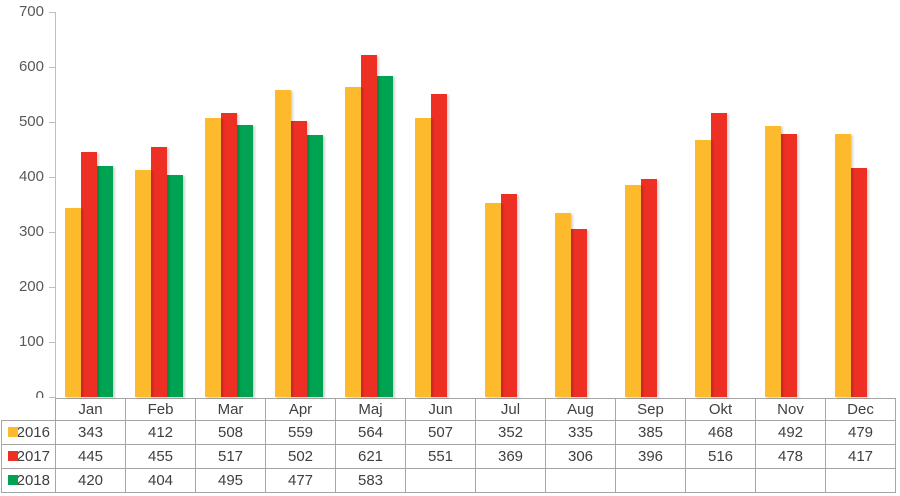 The width and height of the screenshot is (900, 496). Describe the element at coordinates (39, 396) in the screenshot. I see `y-axis-label: 0` at that location.